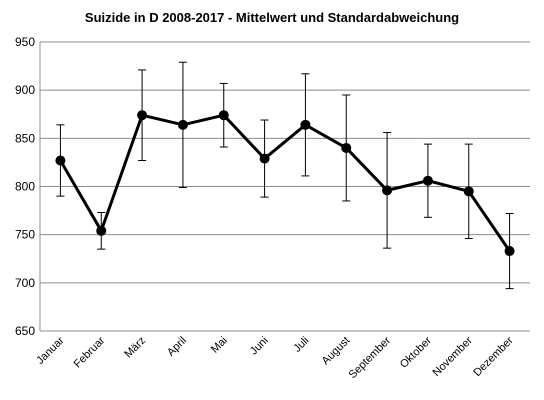  Describe the element at coordinates (336, 351) in the screenshot. I see `x-tick-label: August` at that location.